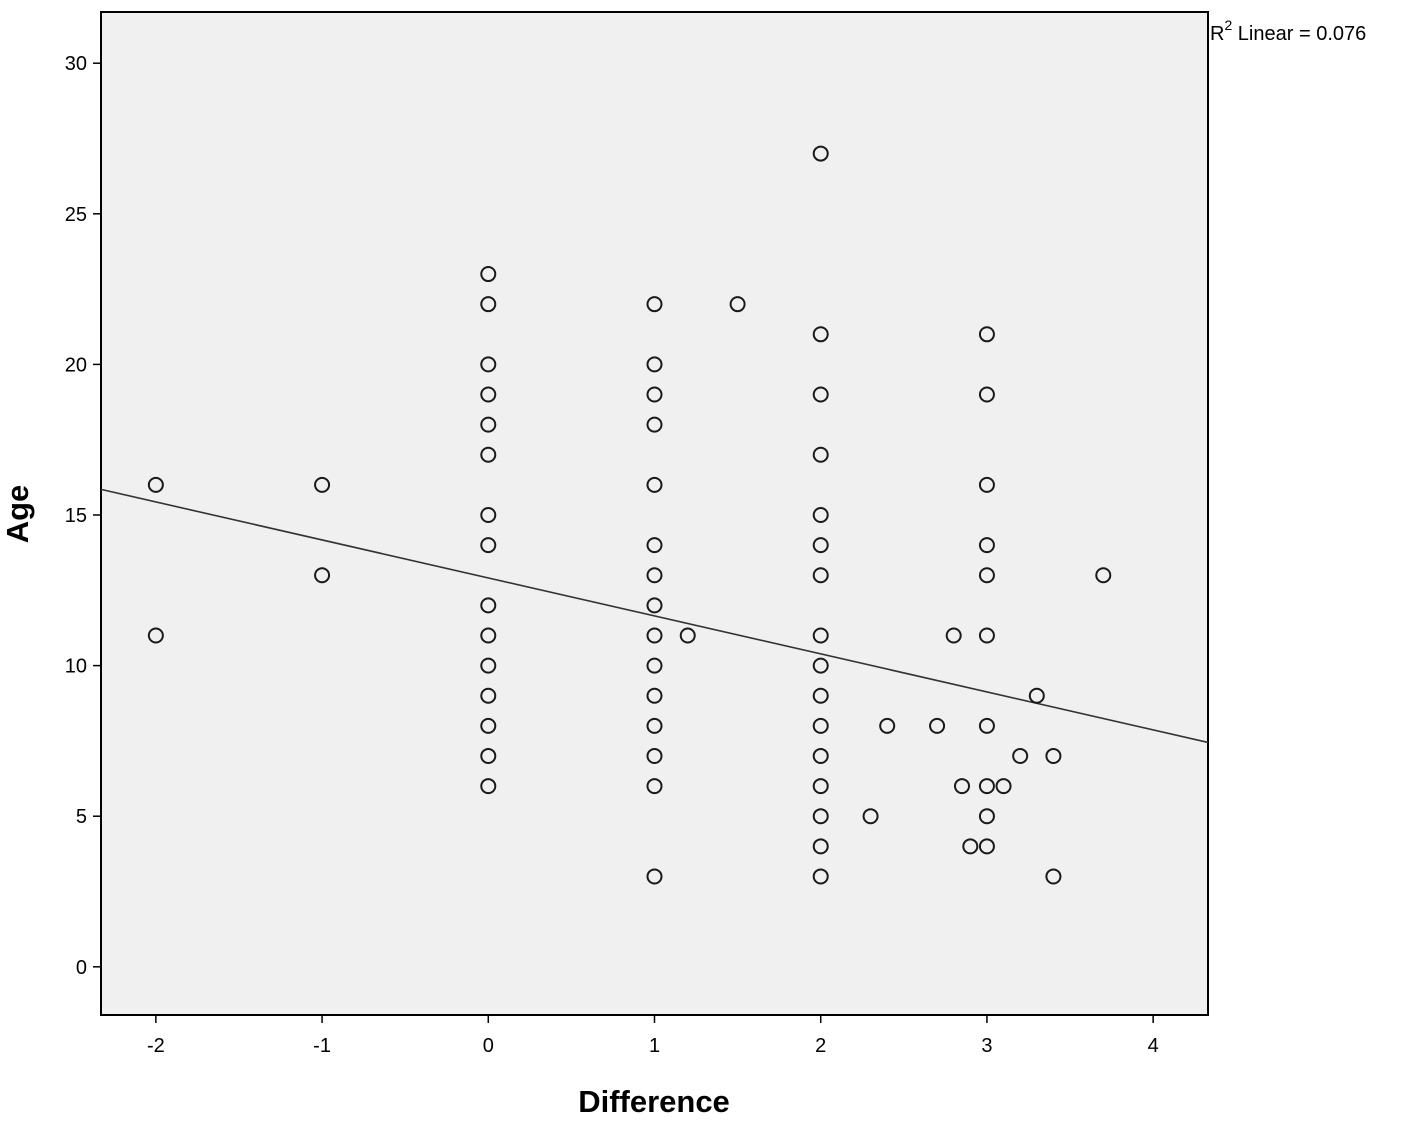 This screenshot has height=1125, width=1417. What do you see at coordinates (1153, 1046) in the screenshot?
I see `x-tick-label: 4` at bounding box center [1153, 1046].